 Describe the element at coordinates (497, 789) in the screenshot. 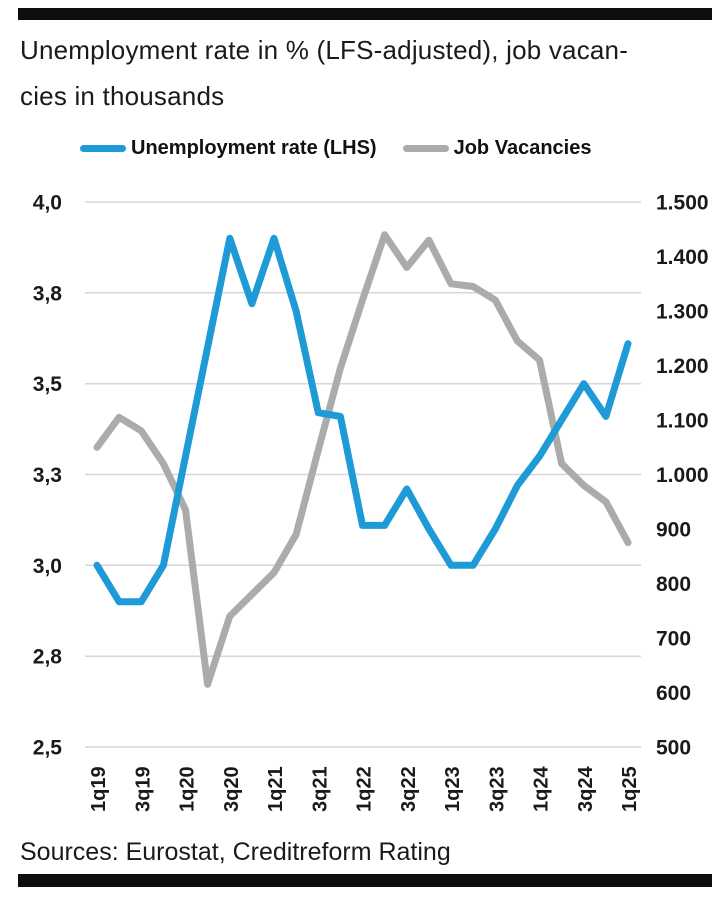

I see `x-axis-tick-label: 3q23` at that location.